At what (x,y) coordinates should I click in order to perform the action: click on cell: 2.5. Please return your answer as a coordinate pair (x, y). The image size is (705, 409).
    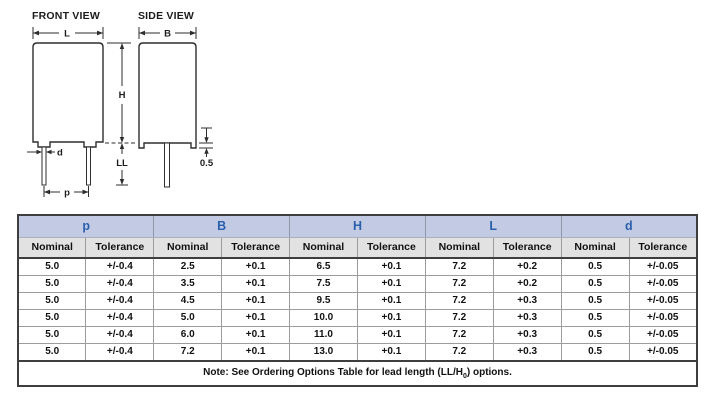
    Looking at the image, I should click on (188, 266).